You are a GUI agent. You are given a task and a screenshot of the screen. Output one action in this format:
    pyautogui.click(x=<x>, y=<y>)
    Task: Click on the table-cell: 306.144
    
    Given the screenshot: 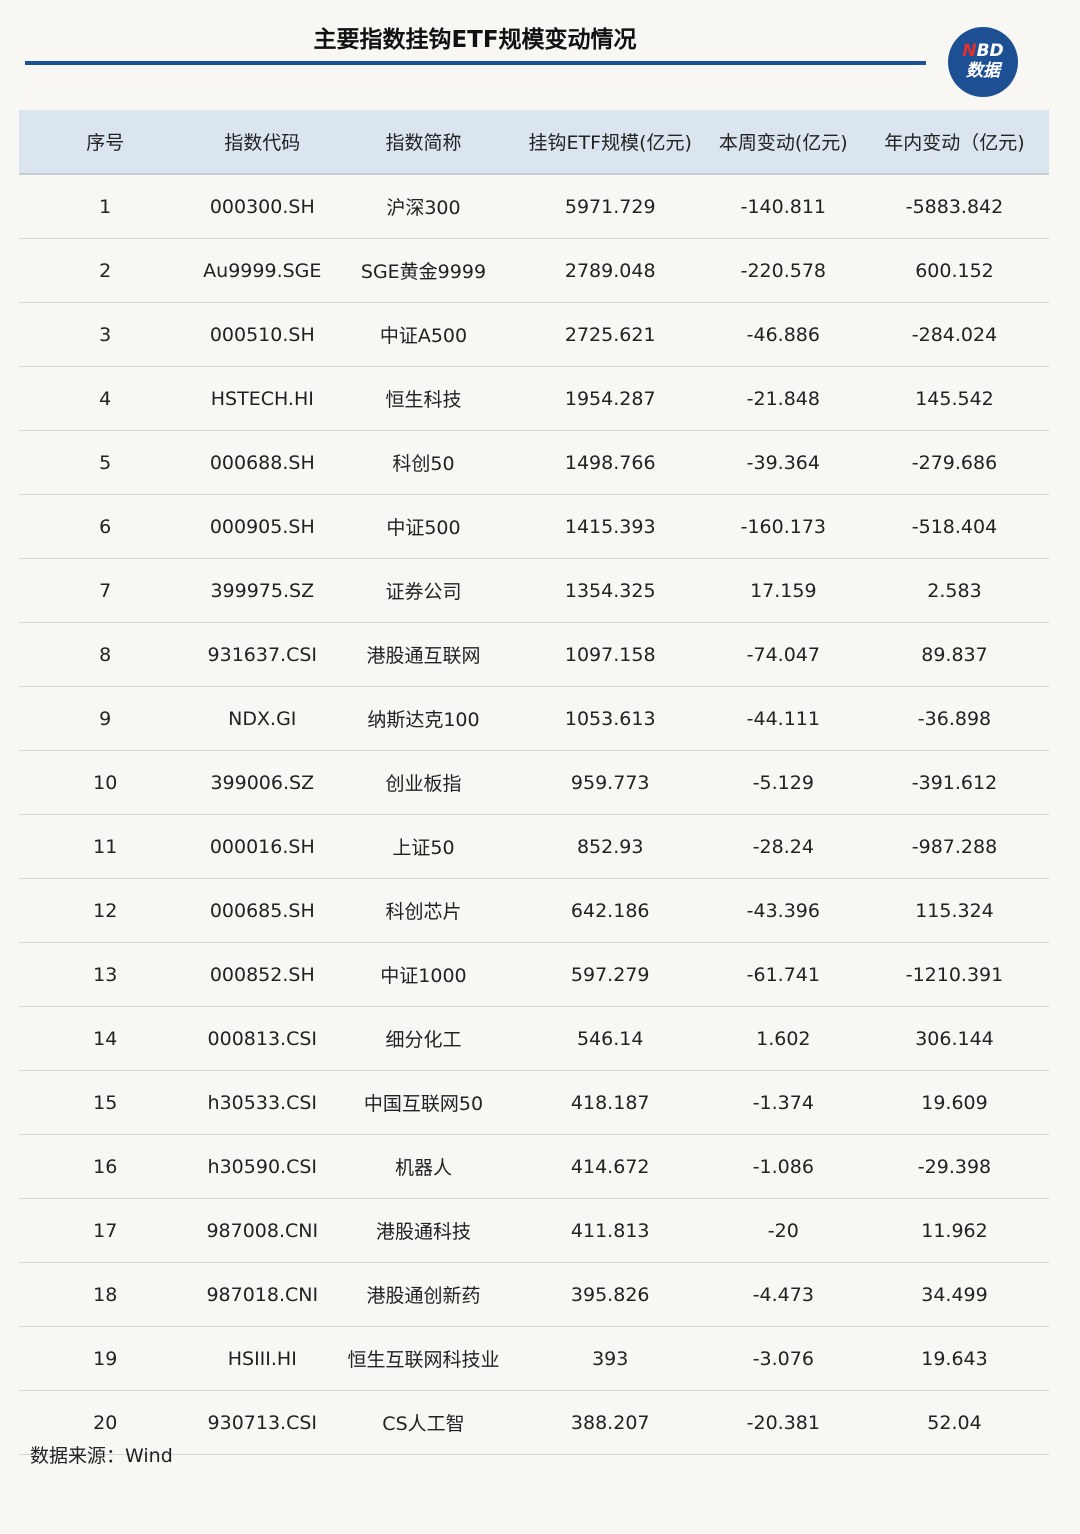 What is the action you would take?
    pyautogui.click(x=954, y=1038)
    